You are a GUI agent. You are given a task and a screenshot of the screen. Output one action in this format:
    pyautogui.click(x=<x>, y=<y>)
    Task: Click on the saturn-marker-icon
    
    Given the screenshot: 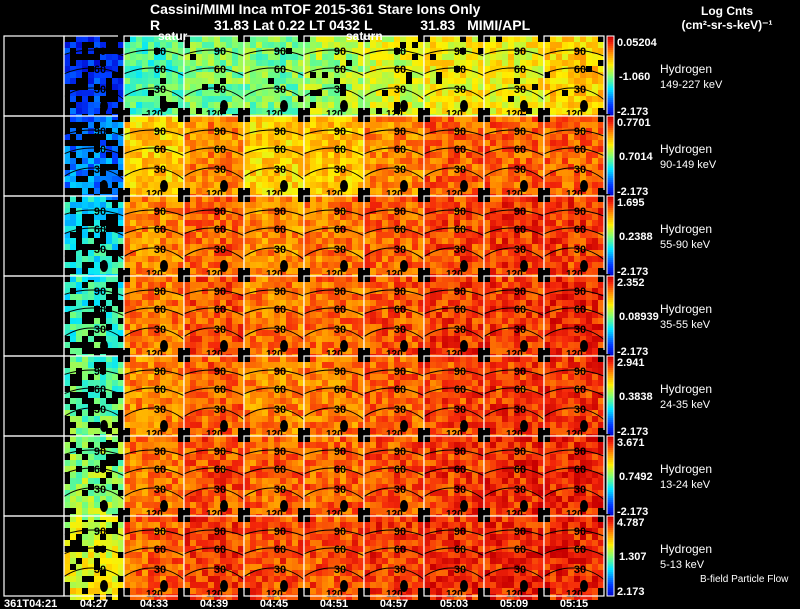 What is the action you would take?
    pyautogui.click(x=224, y=186)
    